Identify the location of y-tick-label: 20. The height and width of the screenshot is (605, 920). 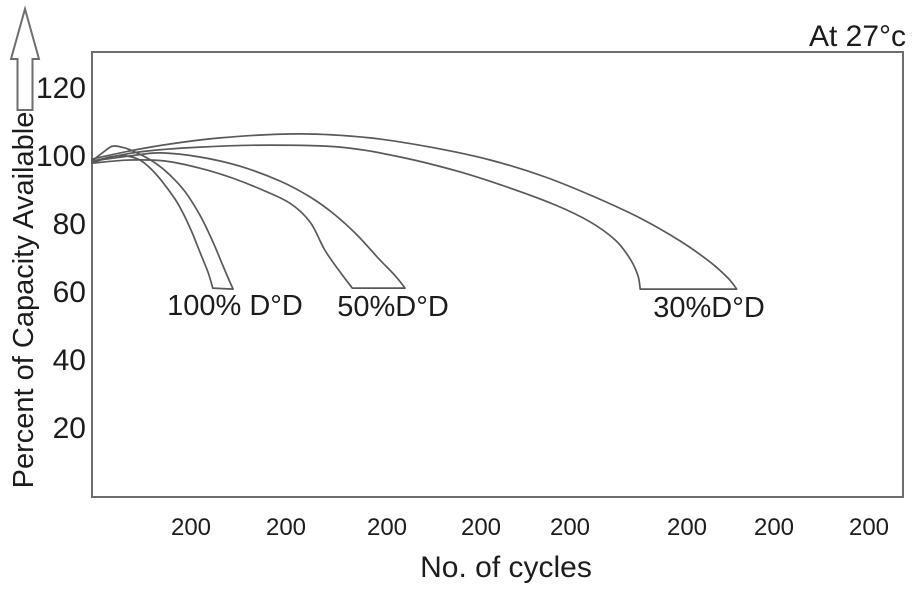
(69, 429).